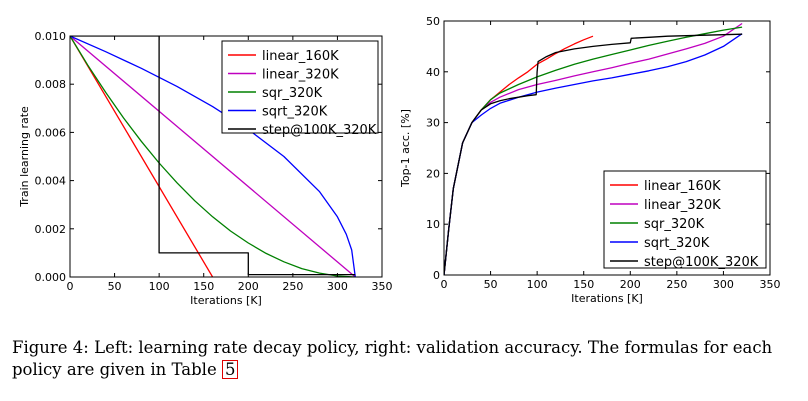 This screenshot has height=401, width=808. What do you see at coordinates (51, 84) in the screenshot?
I see `y-tick-label: 0.008` at bounding box center [51, 84].